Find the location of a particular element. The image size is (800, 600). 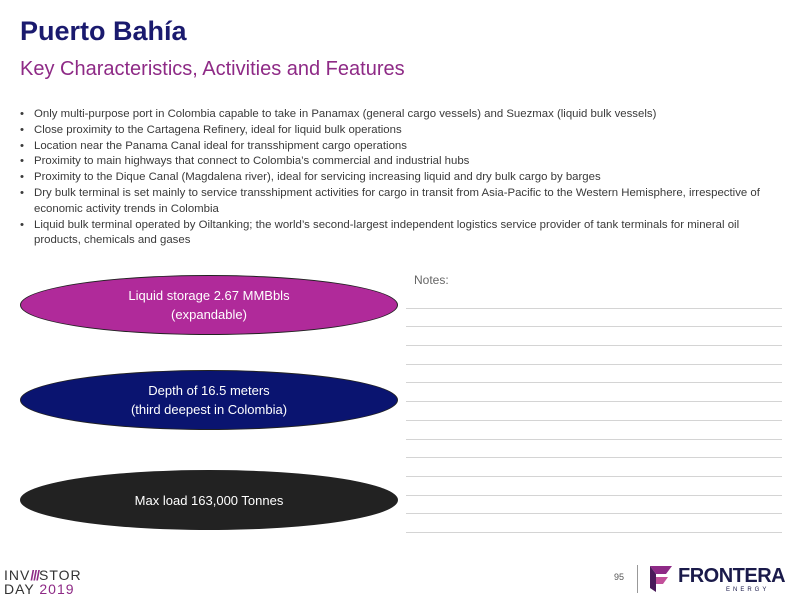

page-title: Puerto Bahía is located at coordinates (103, 31).